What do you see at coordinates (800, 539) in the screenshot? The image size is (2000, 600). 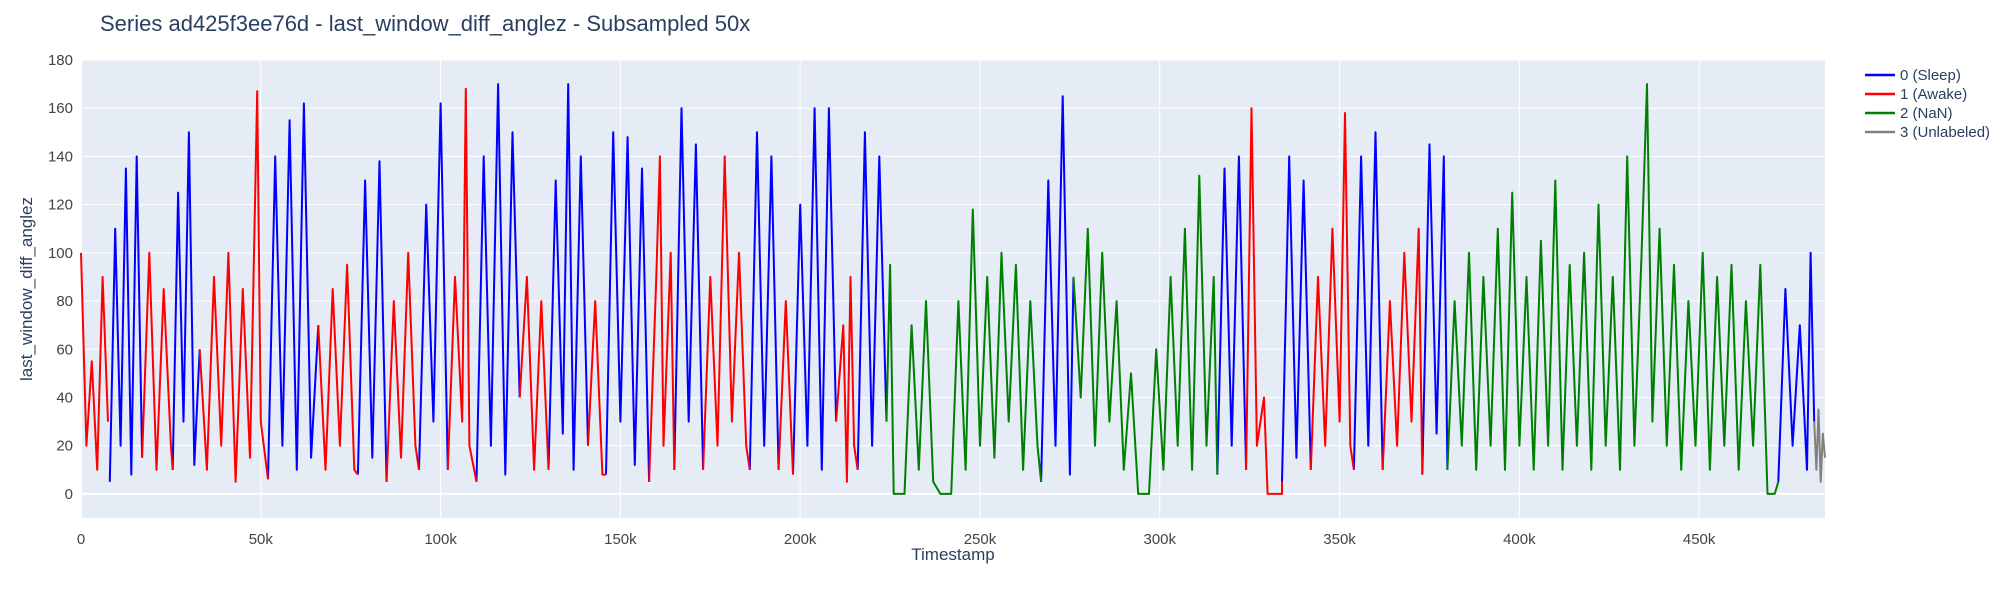 I see `x-tick-label: 200k` at bounding box center [800, 539].